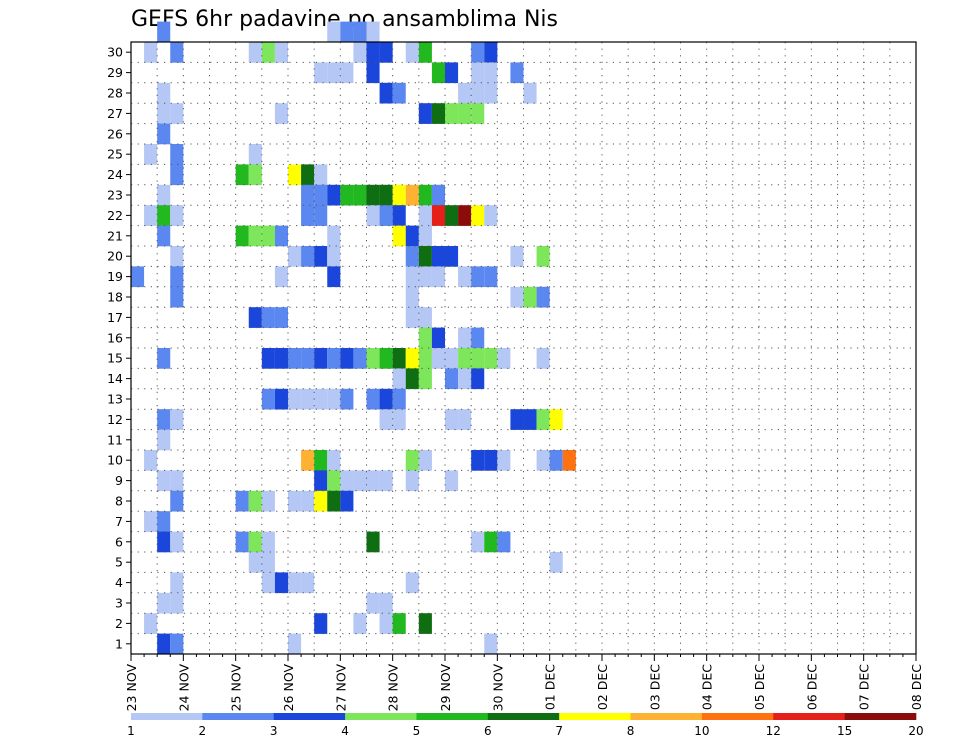 The width and height of the screenshot is (960, 742). I want to click on x-tick-label: 28 NOV, so click(393, 688).